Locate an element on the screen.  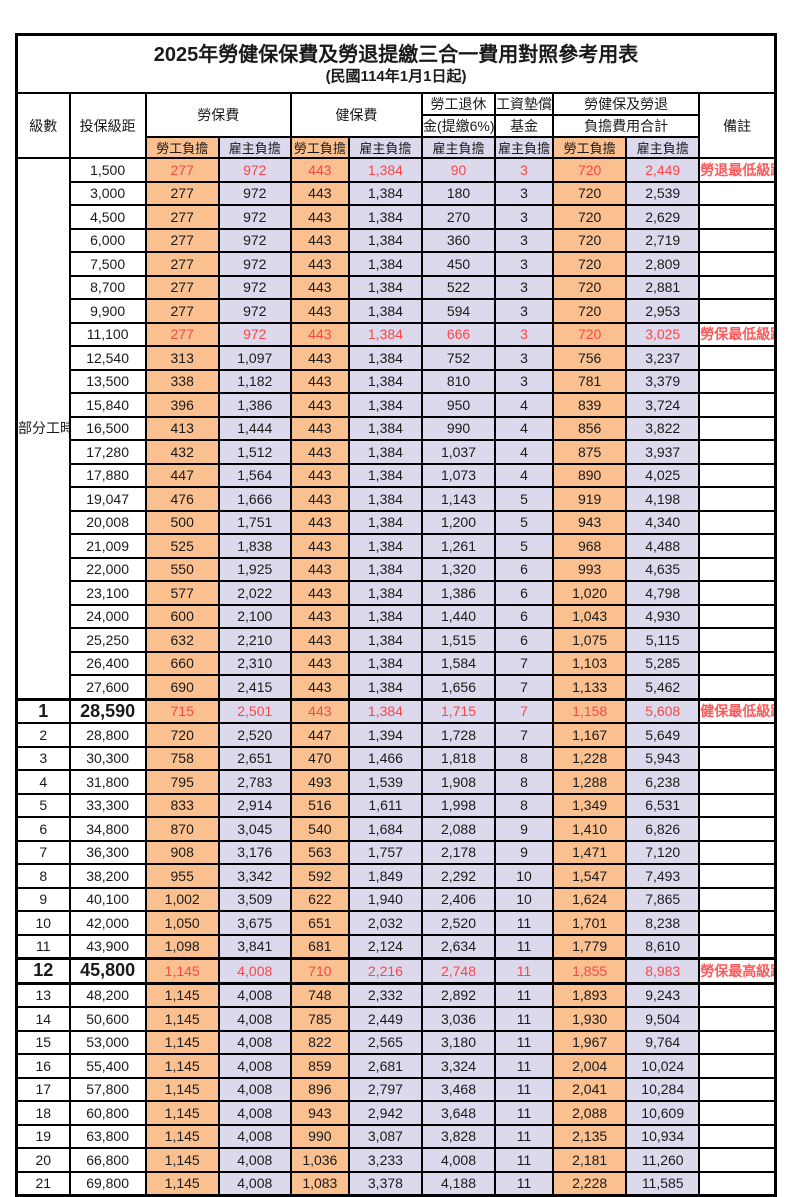
health-employee-cell: 516 is located at coordinates (319, 805).